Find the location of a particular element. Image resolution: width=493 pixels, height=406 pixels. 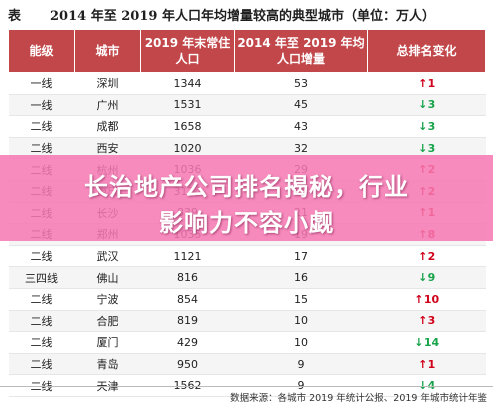

cell-increase: 45 is located at coordinates (301, 105).